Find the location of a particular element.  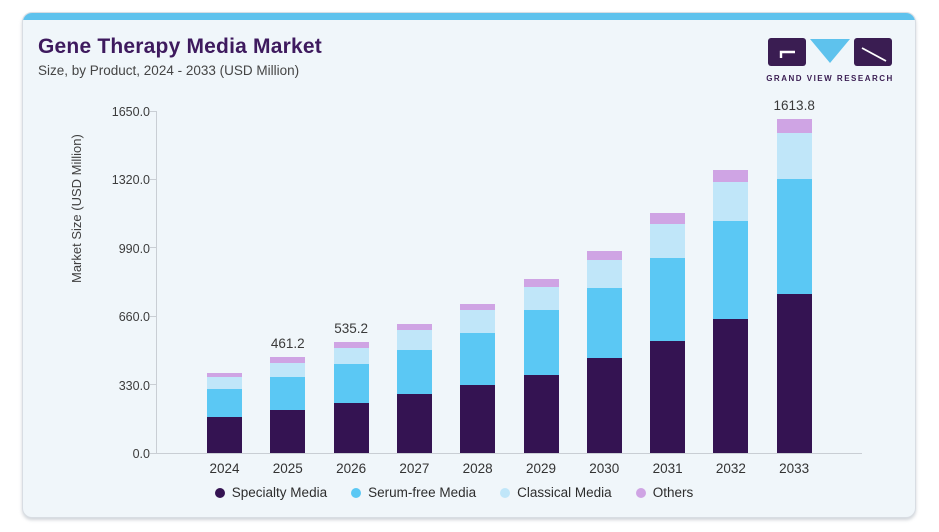

x-axis-label-2031: 2031 is located at coordinates (667, 468).